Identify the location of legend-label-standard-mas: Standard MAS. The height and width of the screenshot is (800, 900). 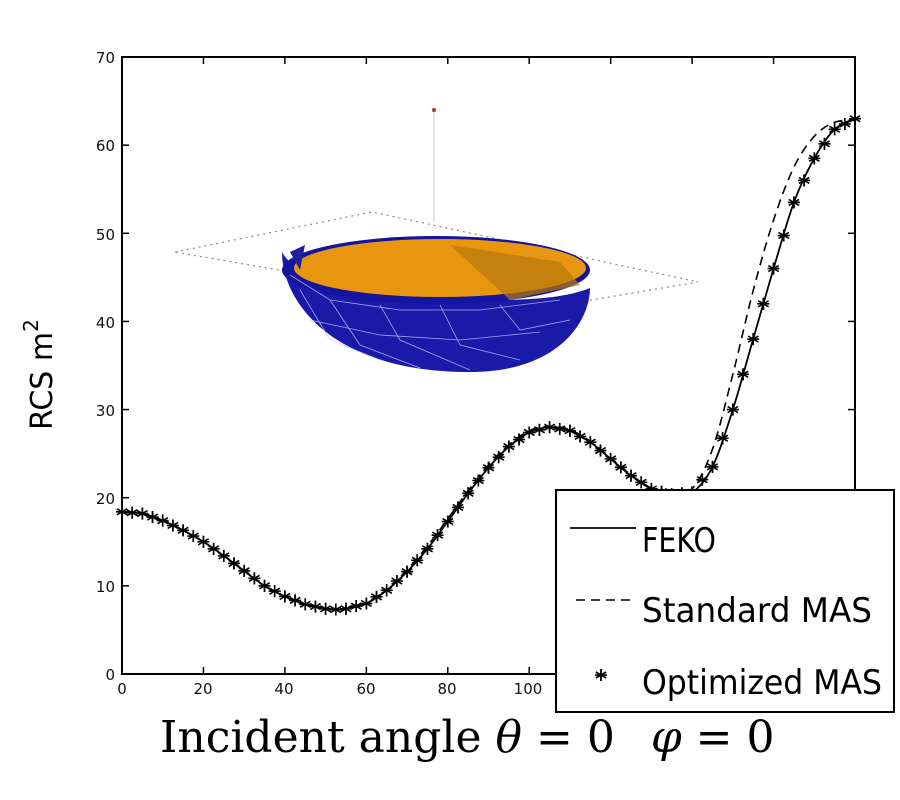
(757, 611).